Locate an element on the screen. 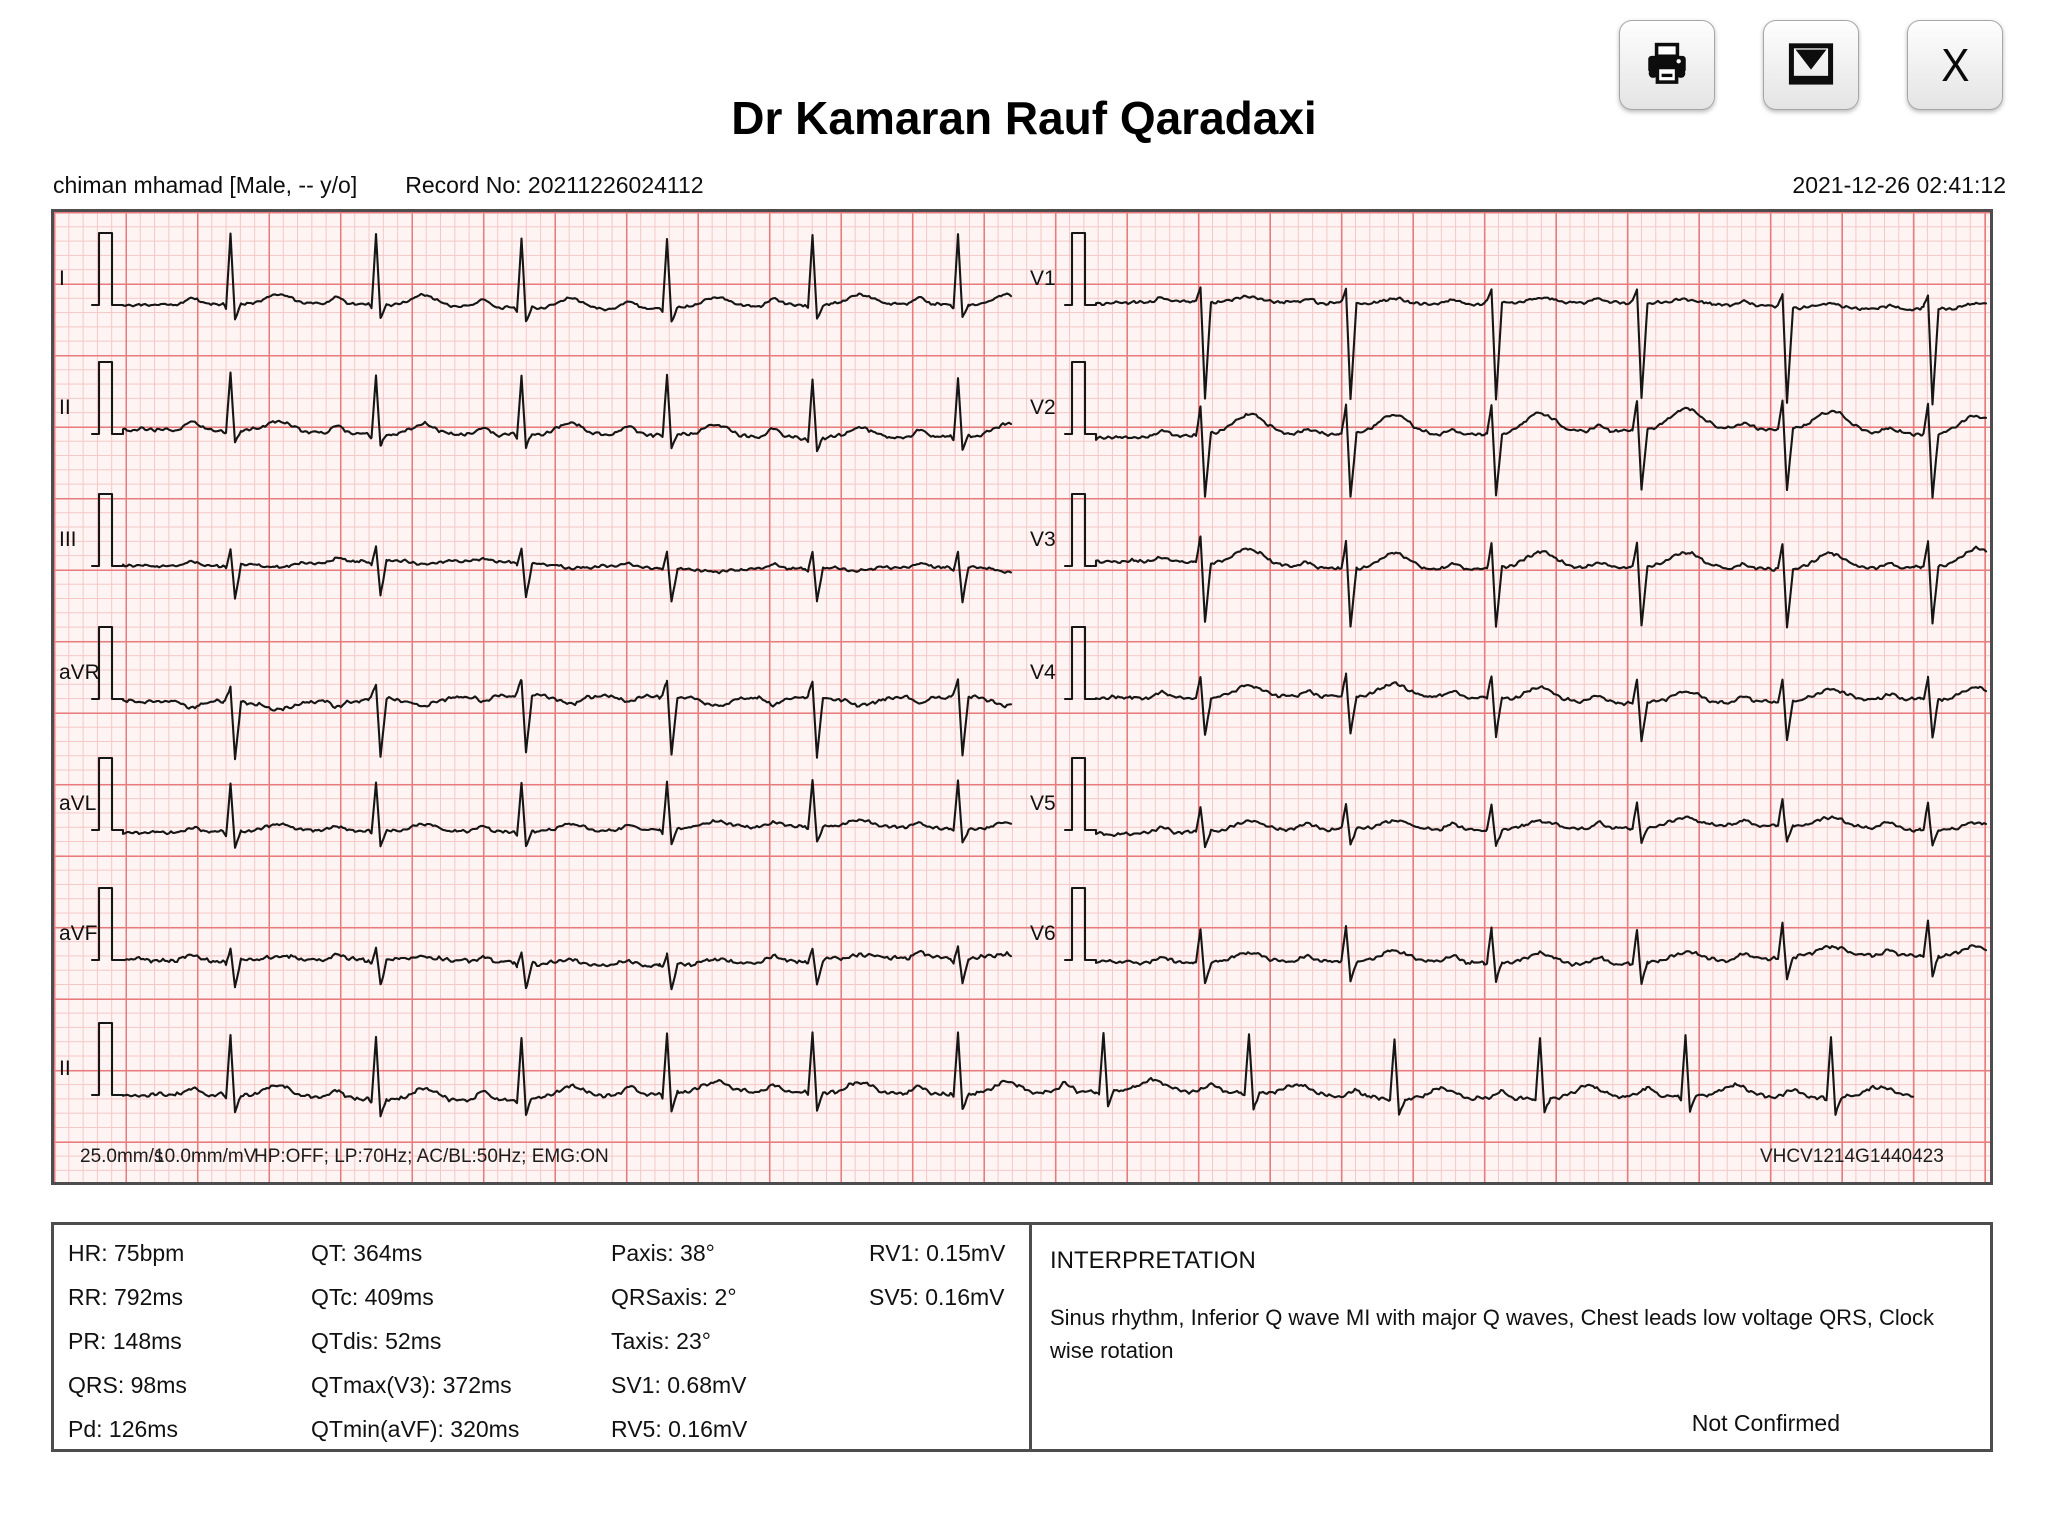  interpretation-title: INTERPRETATION is located at coordinates (1153, 1260).